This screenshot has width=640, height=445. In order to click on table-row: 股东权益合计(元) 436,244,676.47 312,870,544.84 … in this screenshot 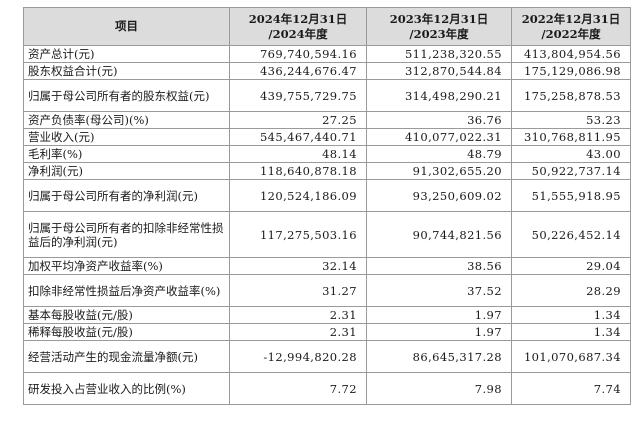, I will do `click(327, 71)`.